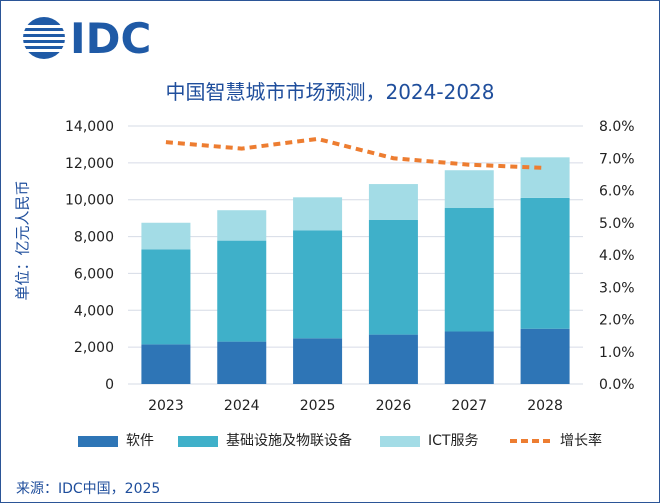 The width and height of the screenshot is (660, 503). Describe the element at coordinates (166, 406) in the screenshot. I see `x-tick-label: 2023` at that location.